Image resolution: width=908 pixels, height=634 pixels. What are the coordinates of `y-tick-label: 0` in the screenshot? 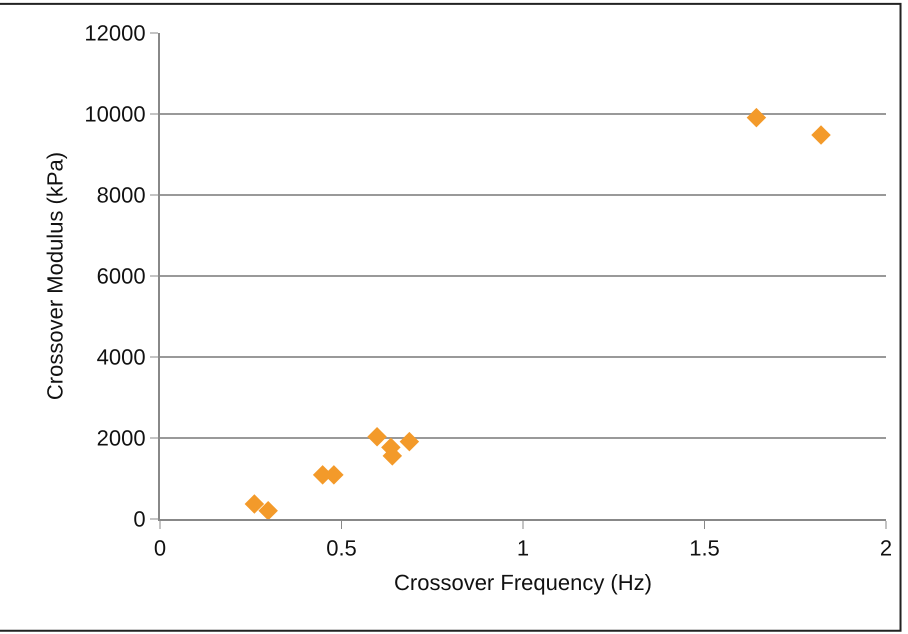 It's located at (139, 519).